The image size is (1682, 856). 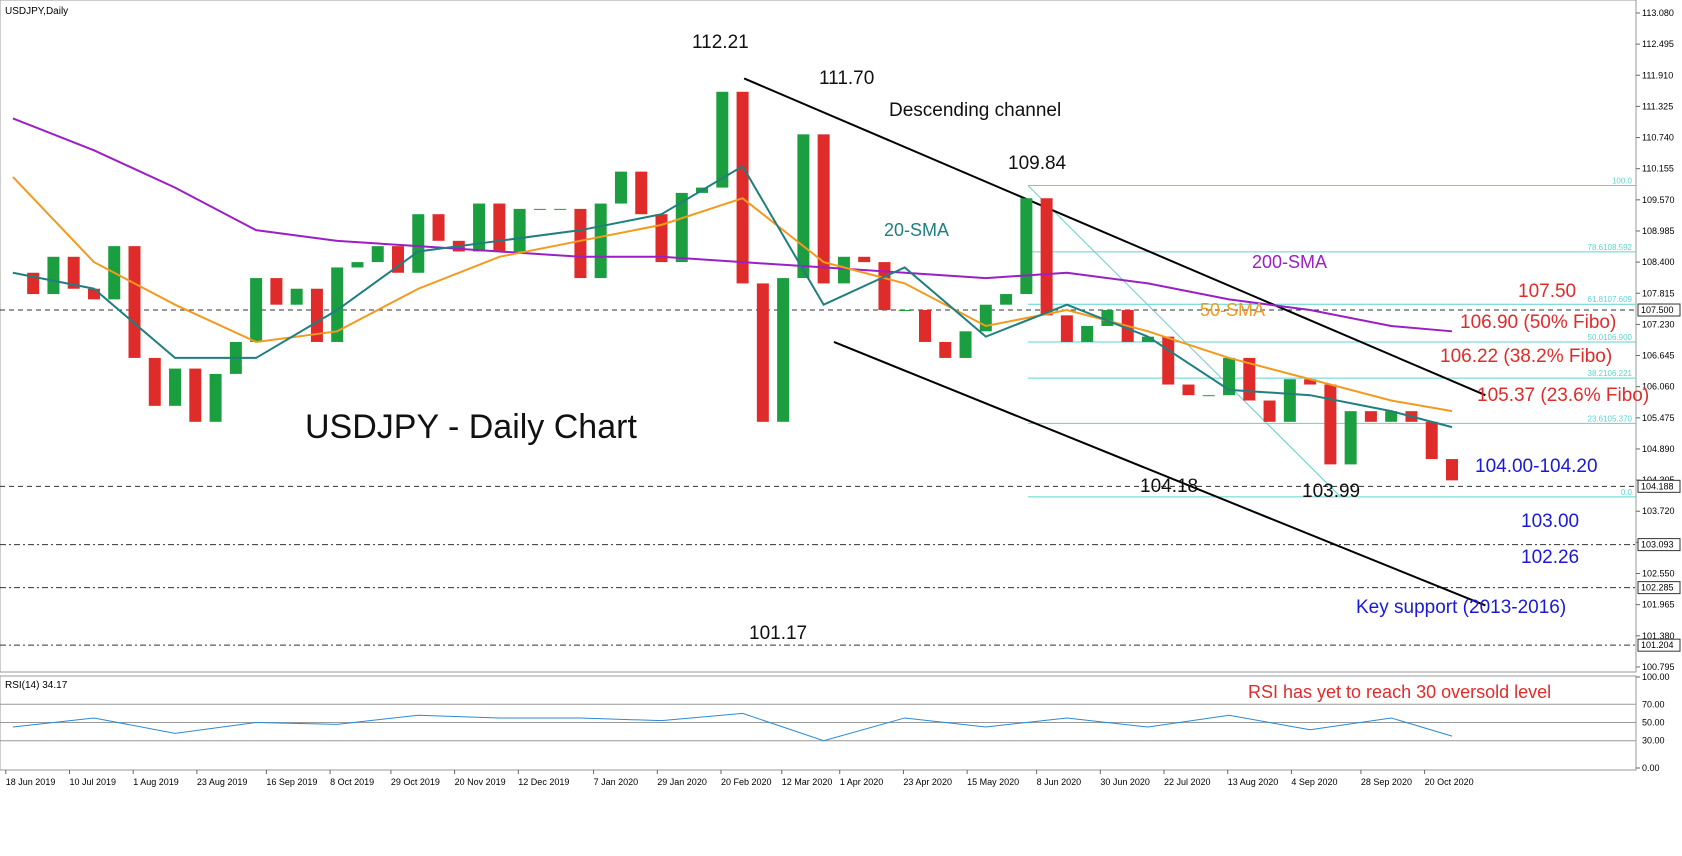 I want to click on y-tick-label: 101.380, so click(x=1658, y=636).